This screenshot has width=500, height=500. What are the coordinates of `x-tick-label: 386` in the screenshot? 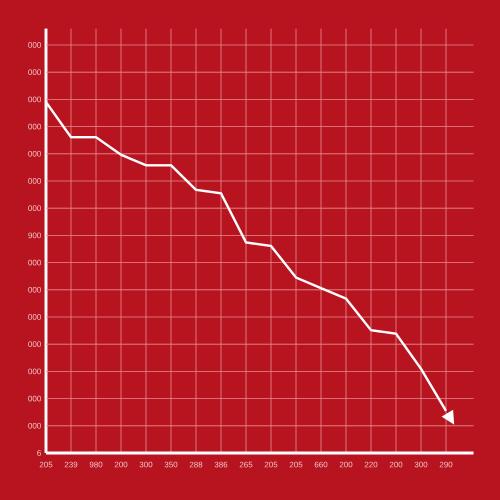 It's located at (221, 465).